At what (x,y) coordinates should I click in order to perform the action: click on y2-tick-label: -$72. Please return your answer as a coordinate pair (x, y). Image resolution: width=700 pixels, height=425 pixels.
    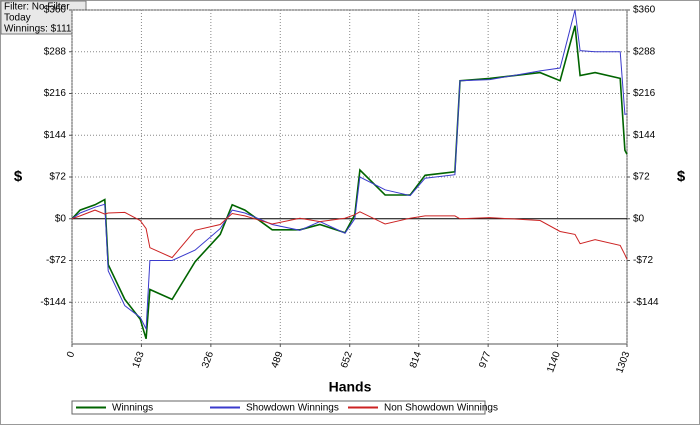
    Looking at the image, I should click on (643, 260).